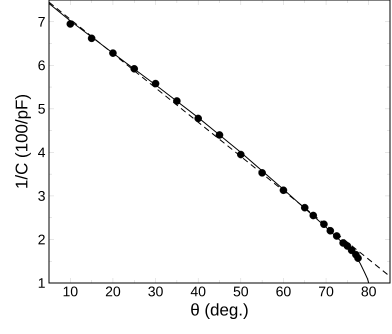 This screenshot has width=392, height=334. I want to click on x-tick-label: 50, so click(241, 291).